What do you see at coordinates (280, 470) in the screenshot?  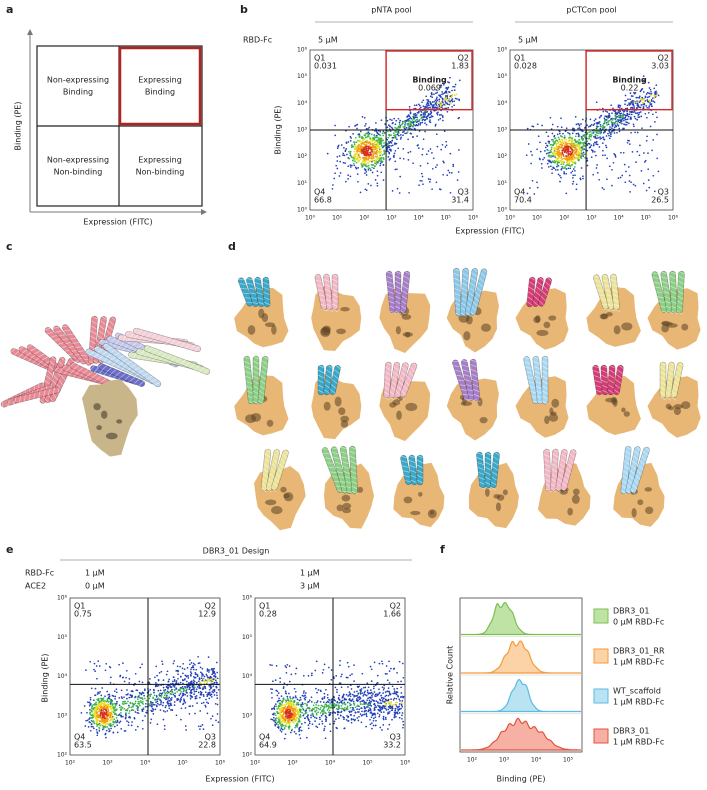 I see `helix` at bounding box center [280, 470].